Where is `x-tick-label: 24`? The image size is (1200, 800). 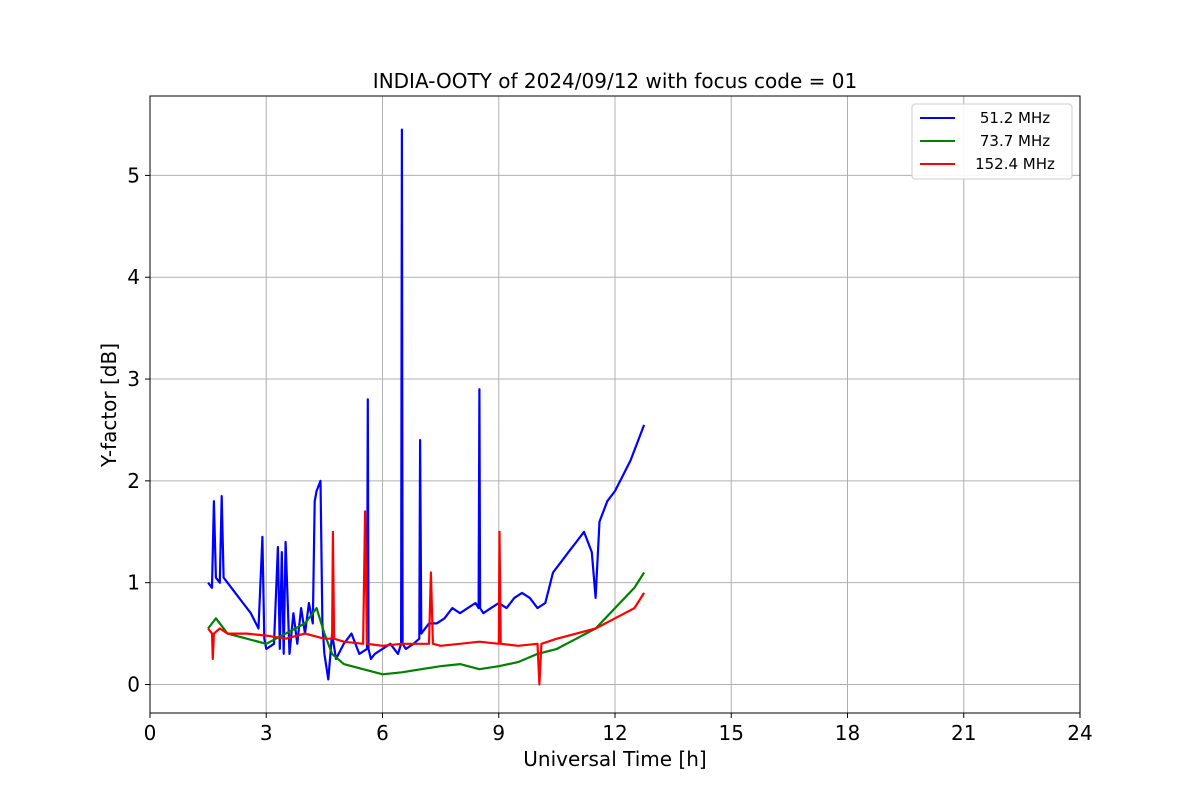
x-tick-label: 24 is located at coordinates (1079, 733).